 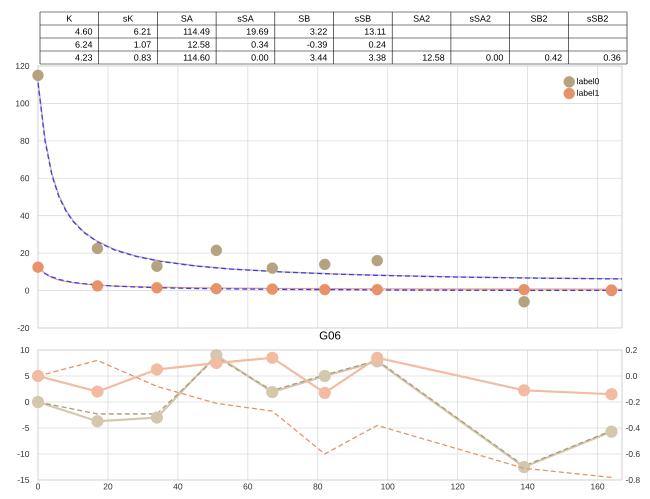 I want to click on text: 6.24, so click(x=84, y=44).